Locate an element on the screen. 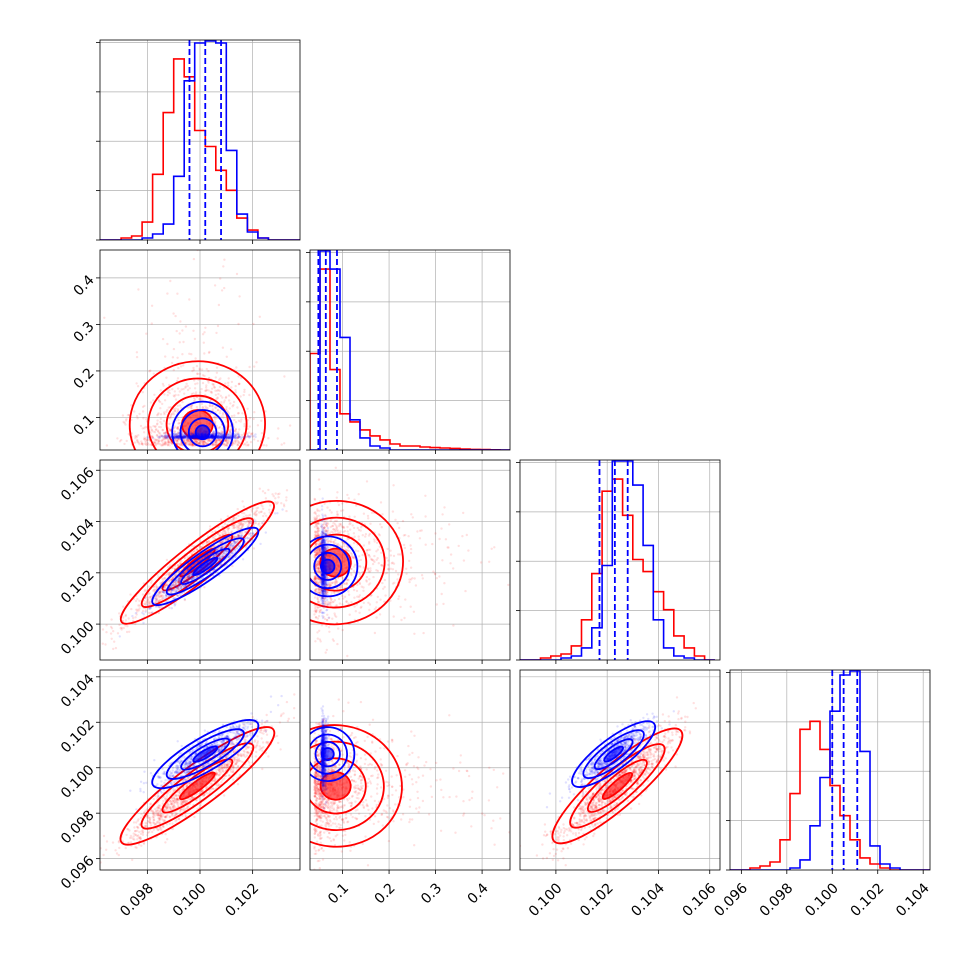 The height and width of the screenshot is (970, 970). ytick-label-1-0: 0.1 is located at coordinates (84, 425).